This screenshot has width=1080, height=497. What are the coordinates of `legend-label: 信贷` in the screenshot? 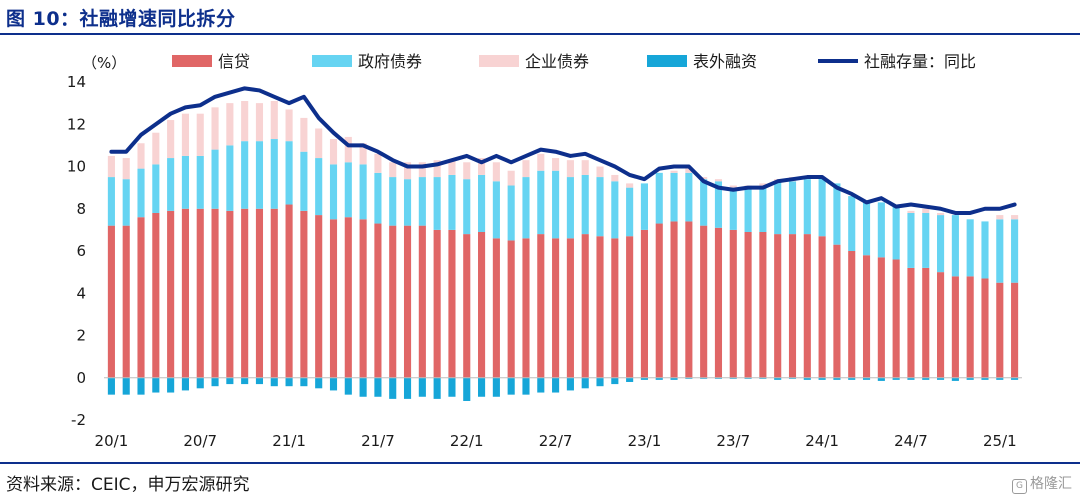 It's located at (234, 61).